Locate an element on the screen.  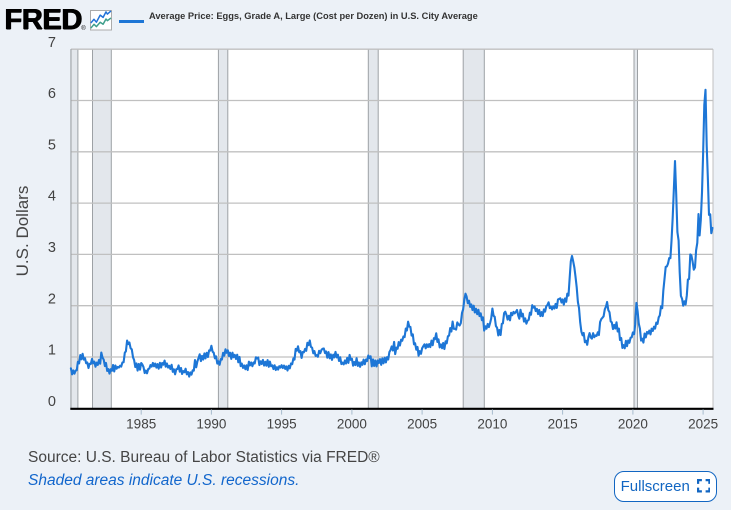
svg-text: 2020 is located at coordinates (633, 424).